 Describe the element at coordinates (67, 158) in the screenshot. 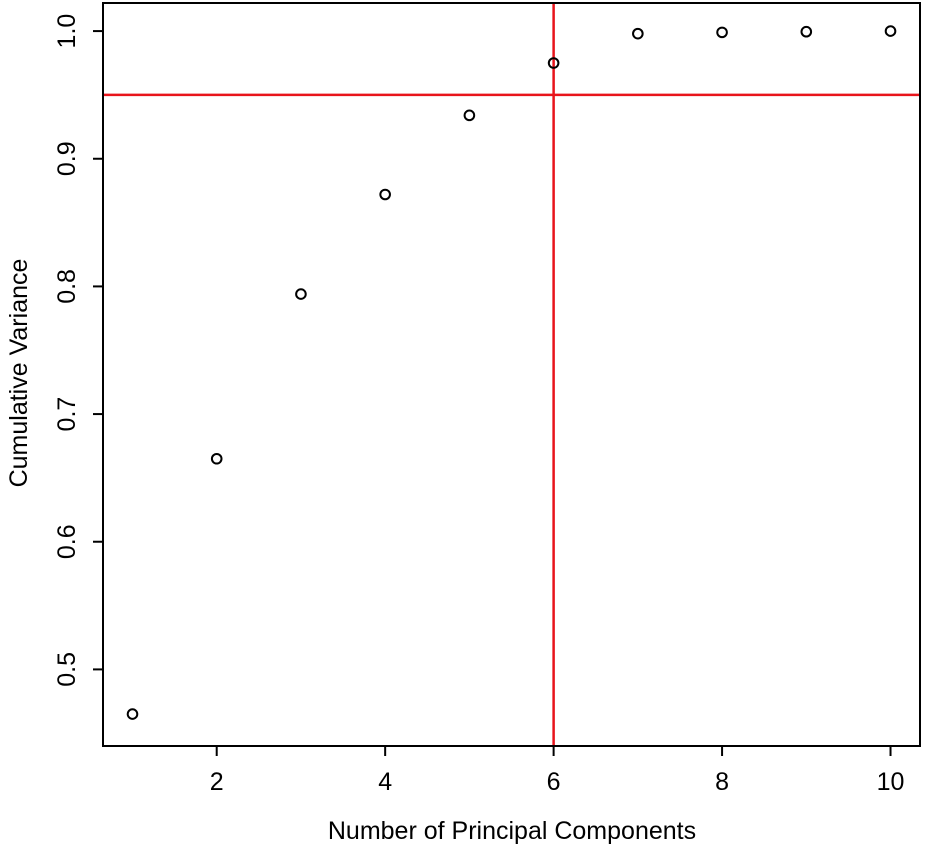

I see `y-tick-label: 0.9` at that location.